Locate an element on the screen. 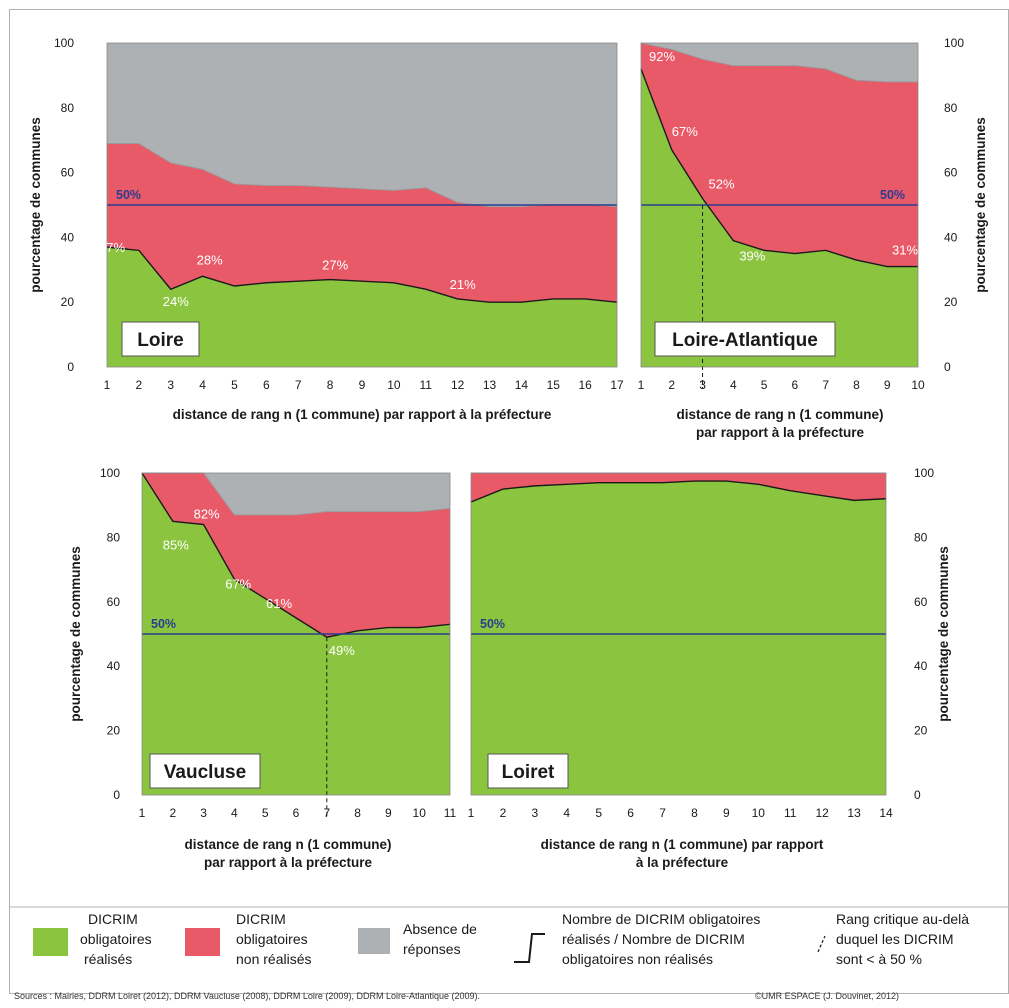  y-tick-2-0: 0 is located at coordinates (116, 795).